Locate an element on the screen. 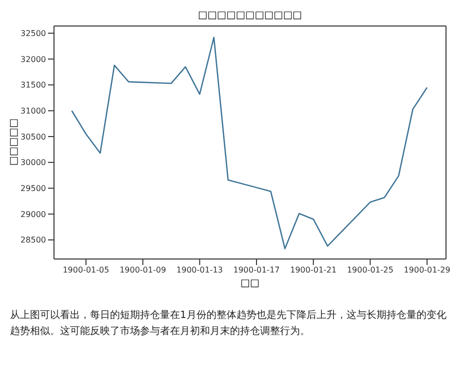 This screenshot has height=381, width=474. x-tick-label: 1900-01-17 is located at coordinates (256, 270).